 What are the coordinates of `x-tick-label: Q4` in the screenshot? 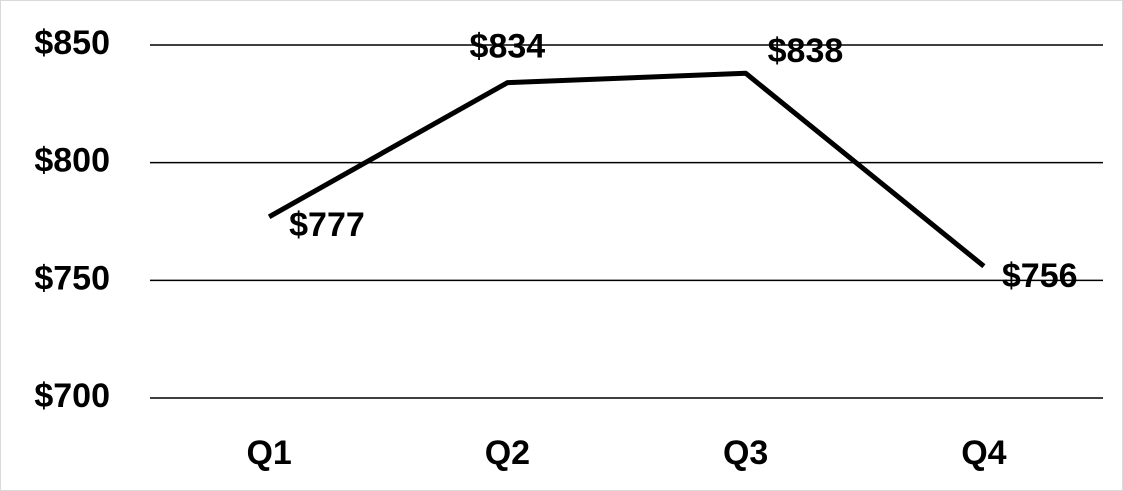 It's located at (983, 453).